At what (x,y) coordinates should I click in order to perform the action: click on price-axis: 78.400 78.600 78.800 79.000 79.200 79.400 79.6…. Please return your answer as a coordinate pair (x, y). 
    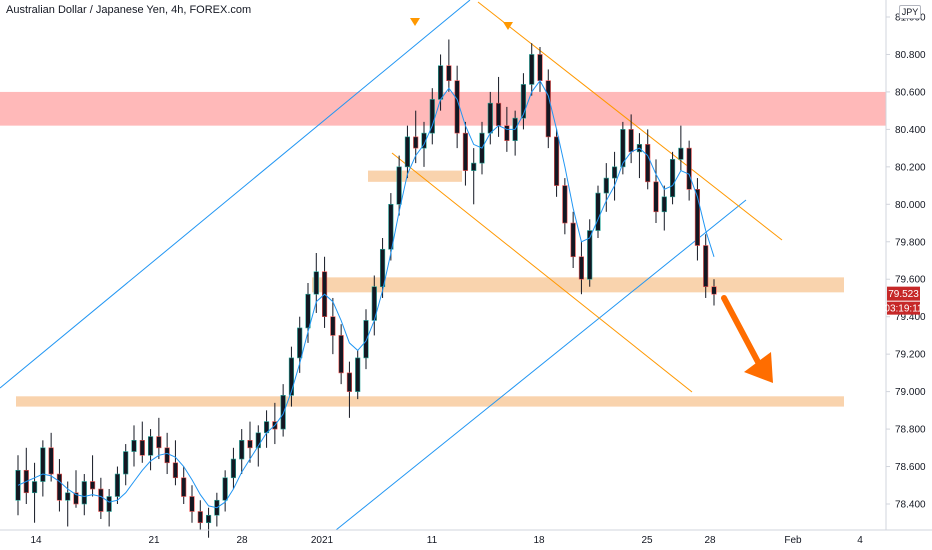
    Looking at the image, I should click on (906, 262).